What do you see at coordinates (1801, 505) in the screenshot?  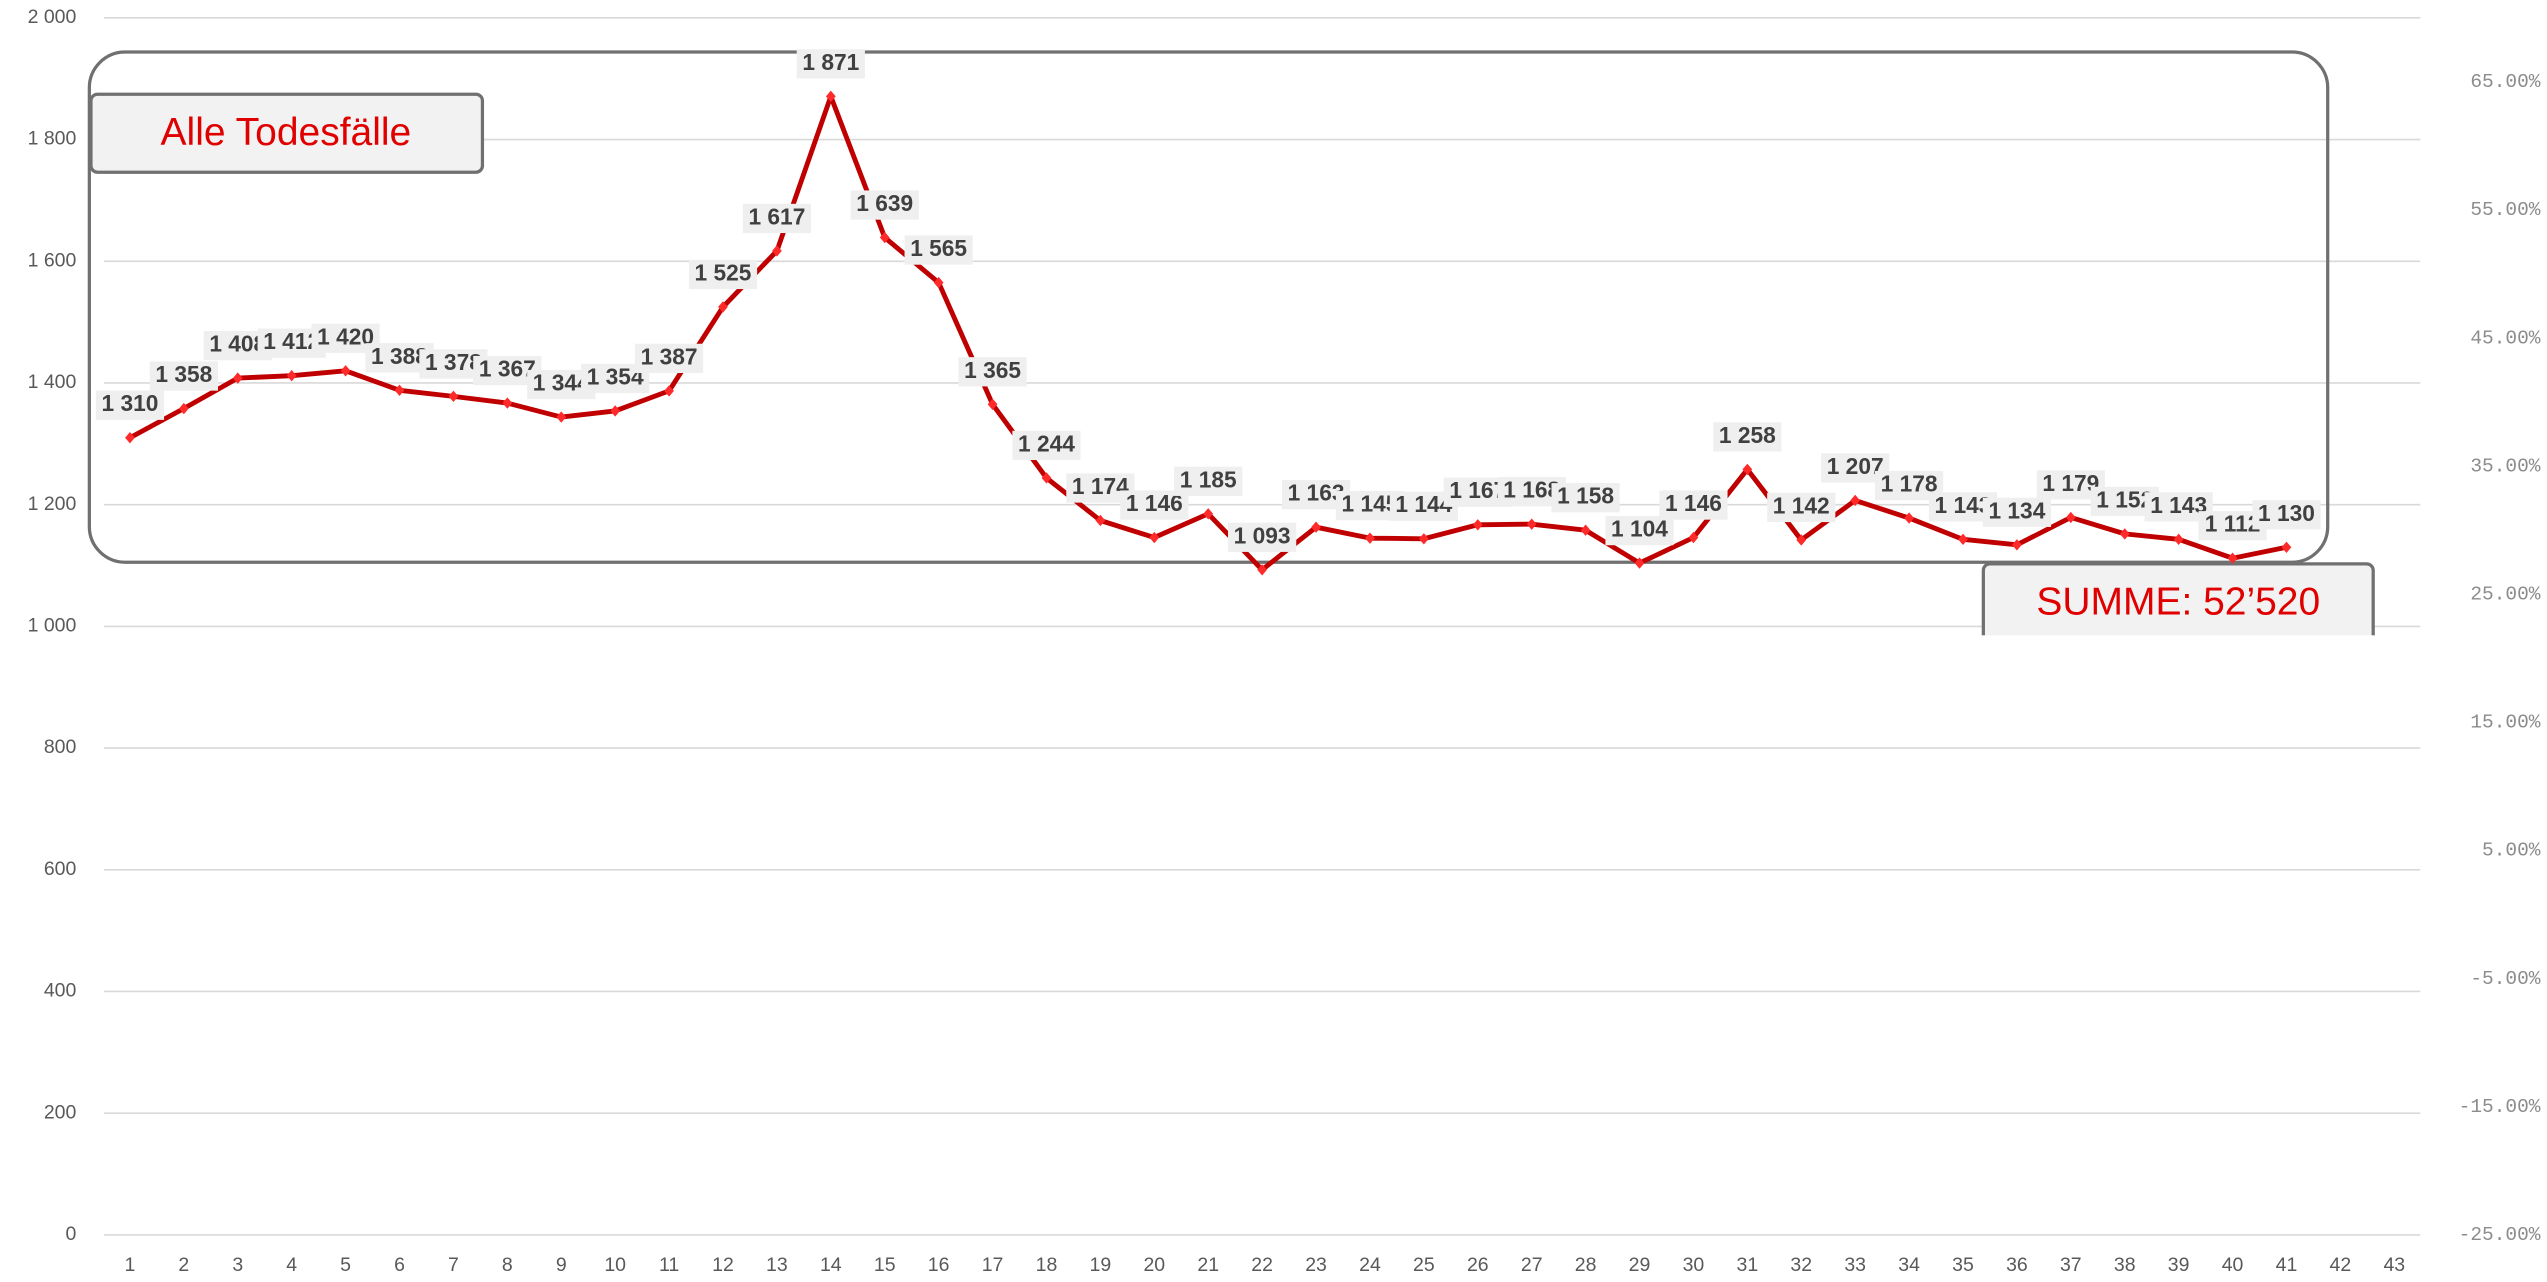 I see `data-label: 1 142` at bounding box center [1801, 505].